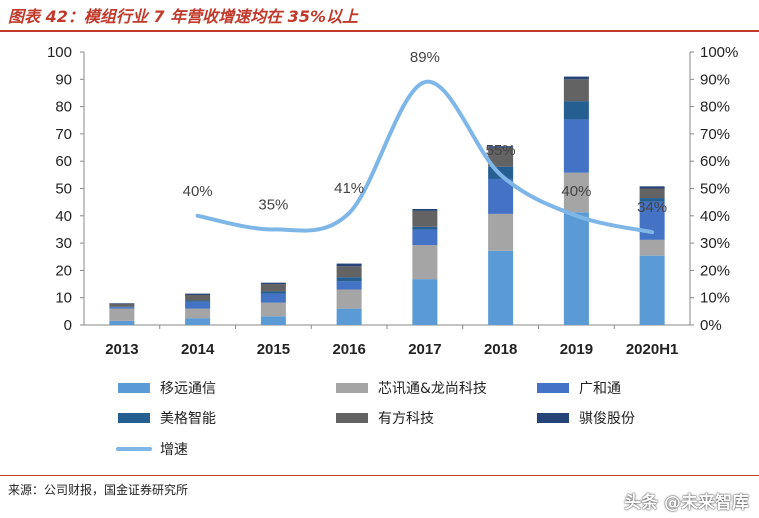 This screenshot has width=759, height=518. Describe the element at coordinates (68, 325) in the screenshot. I see `y-tick-label: 0` at that location.